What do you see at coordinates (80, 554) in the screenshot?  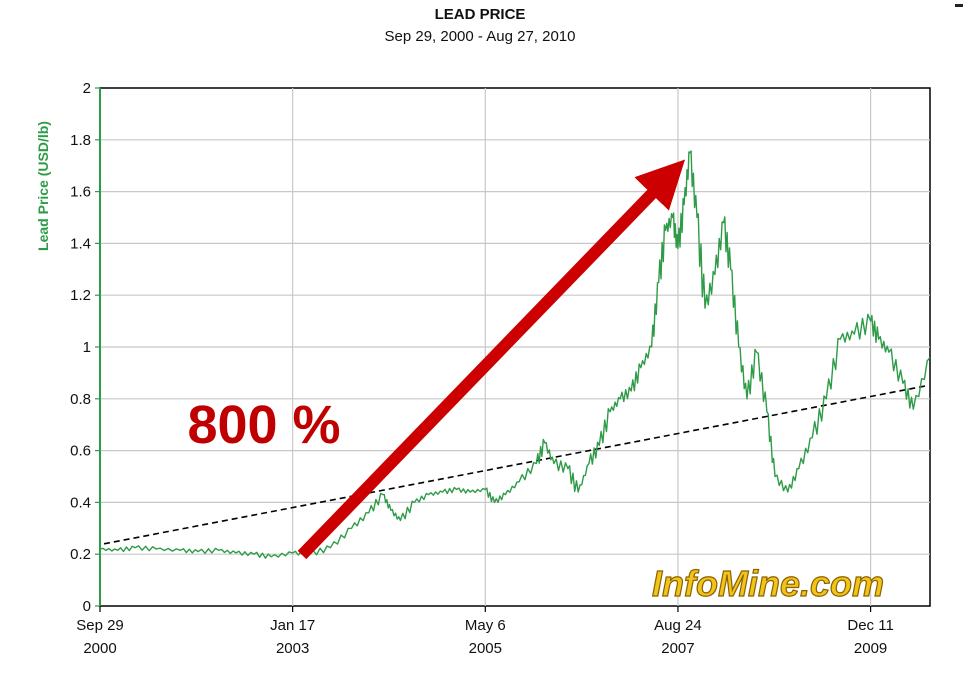 I see `y-tick-label: 0.2` at bounding box center [80, 554].